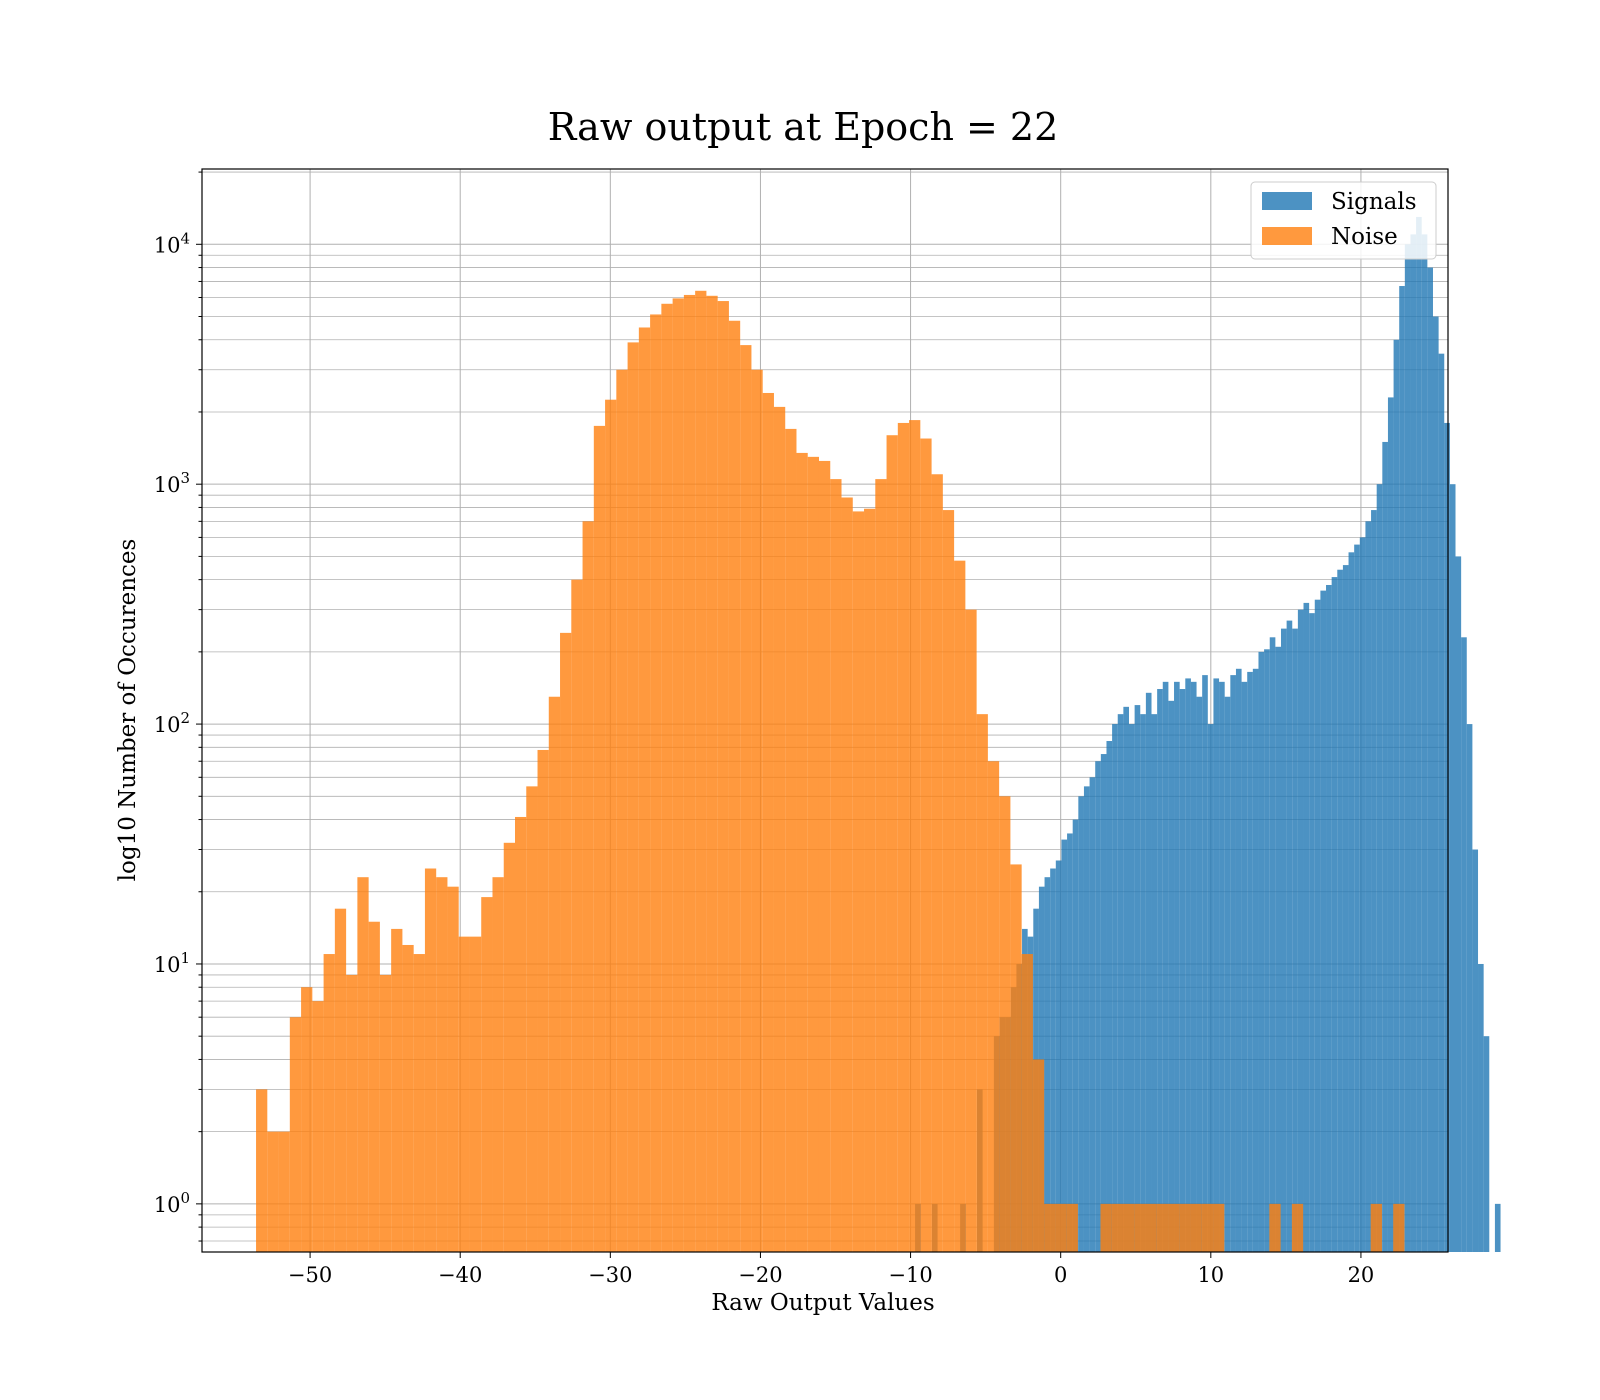  What do you see at coordinates (1364, 237) in the screenshot?
I see `legend-label-noise: Noise` at bounding box center [1364, 237].